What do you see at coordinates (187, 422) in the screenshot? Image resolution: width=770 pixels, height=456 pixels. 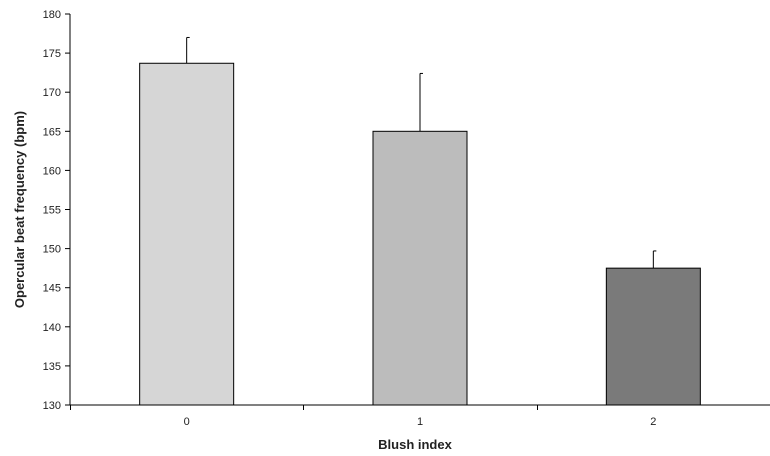 I see `x-tick-label: 0` at bounding box center [187, 422].